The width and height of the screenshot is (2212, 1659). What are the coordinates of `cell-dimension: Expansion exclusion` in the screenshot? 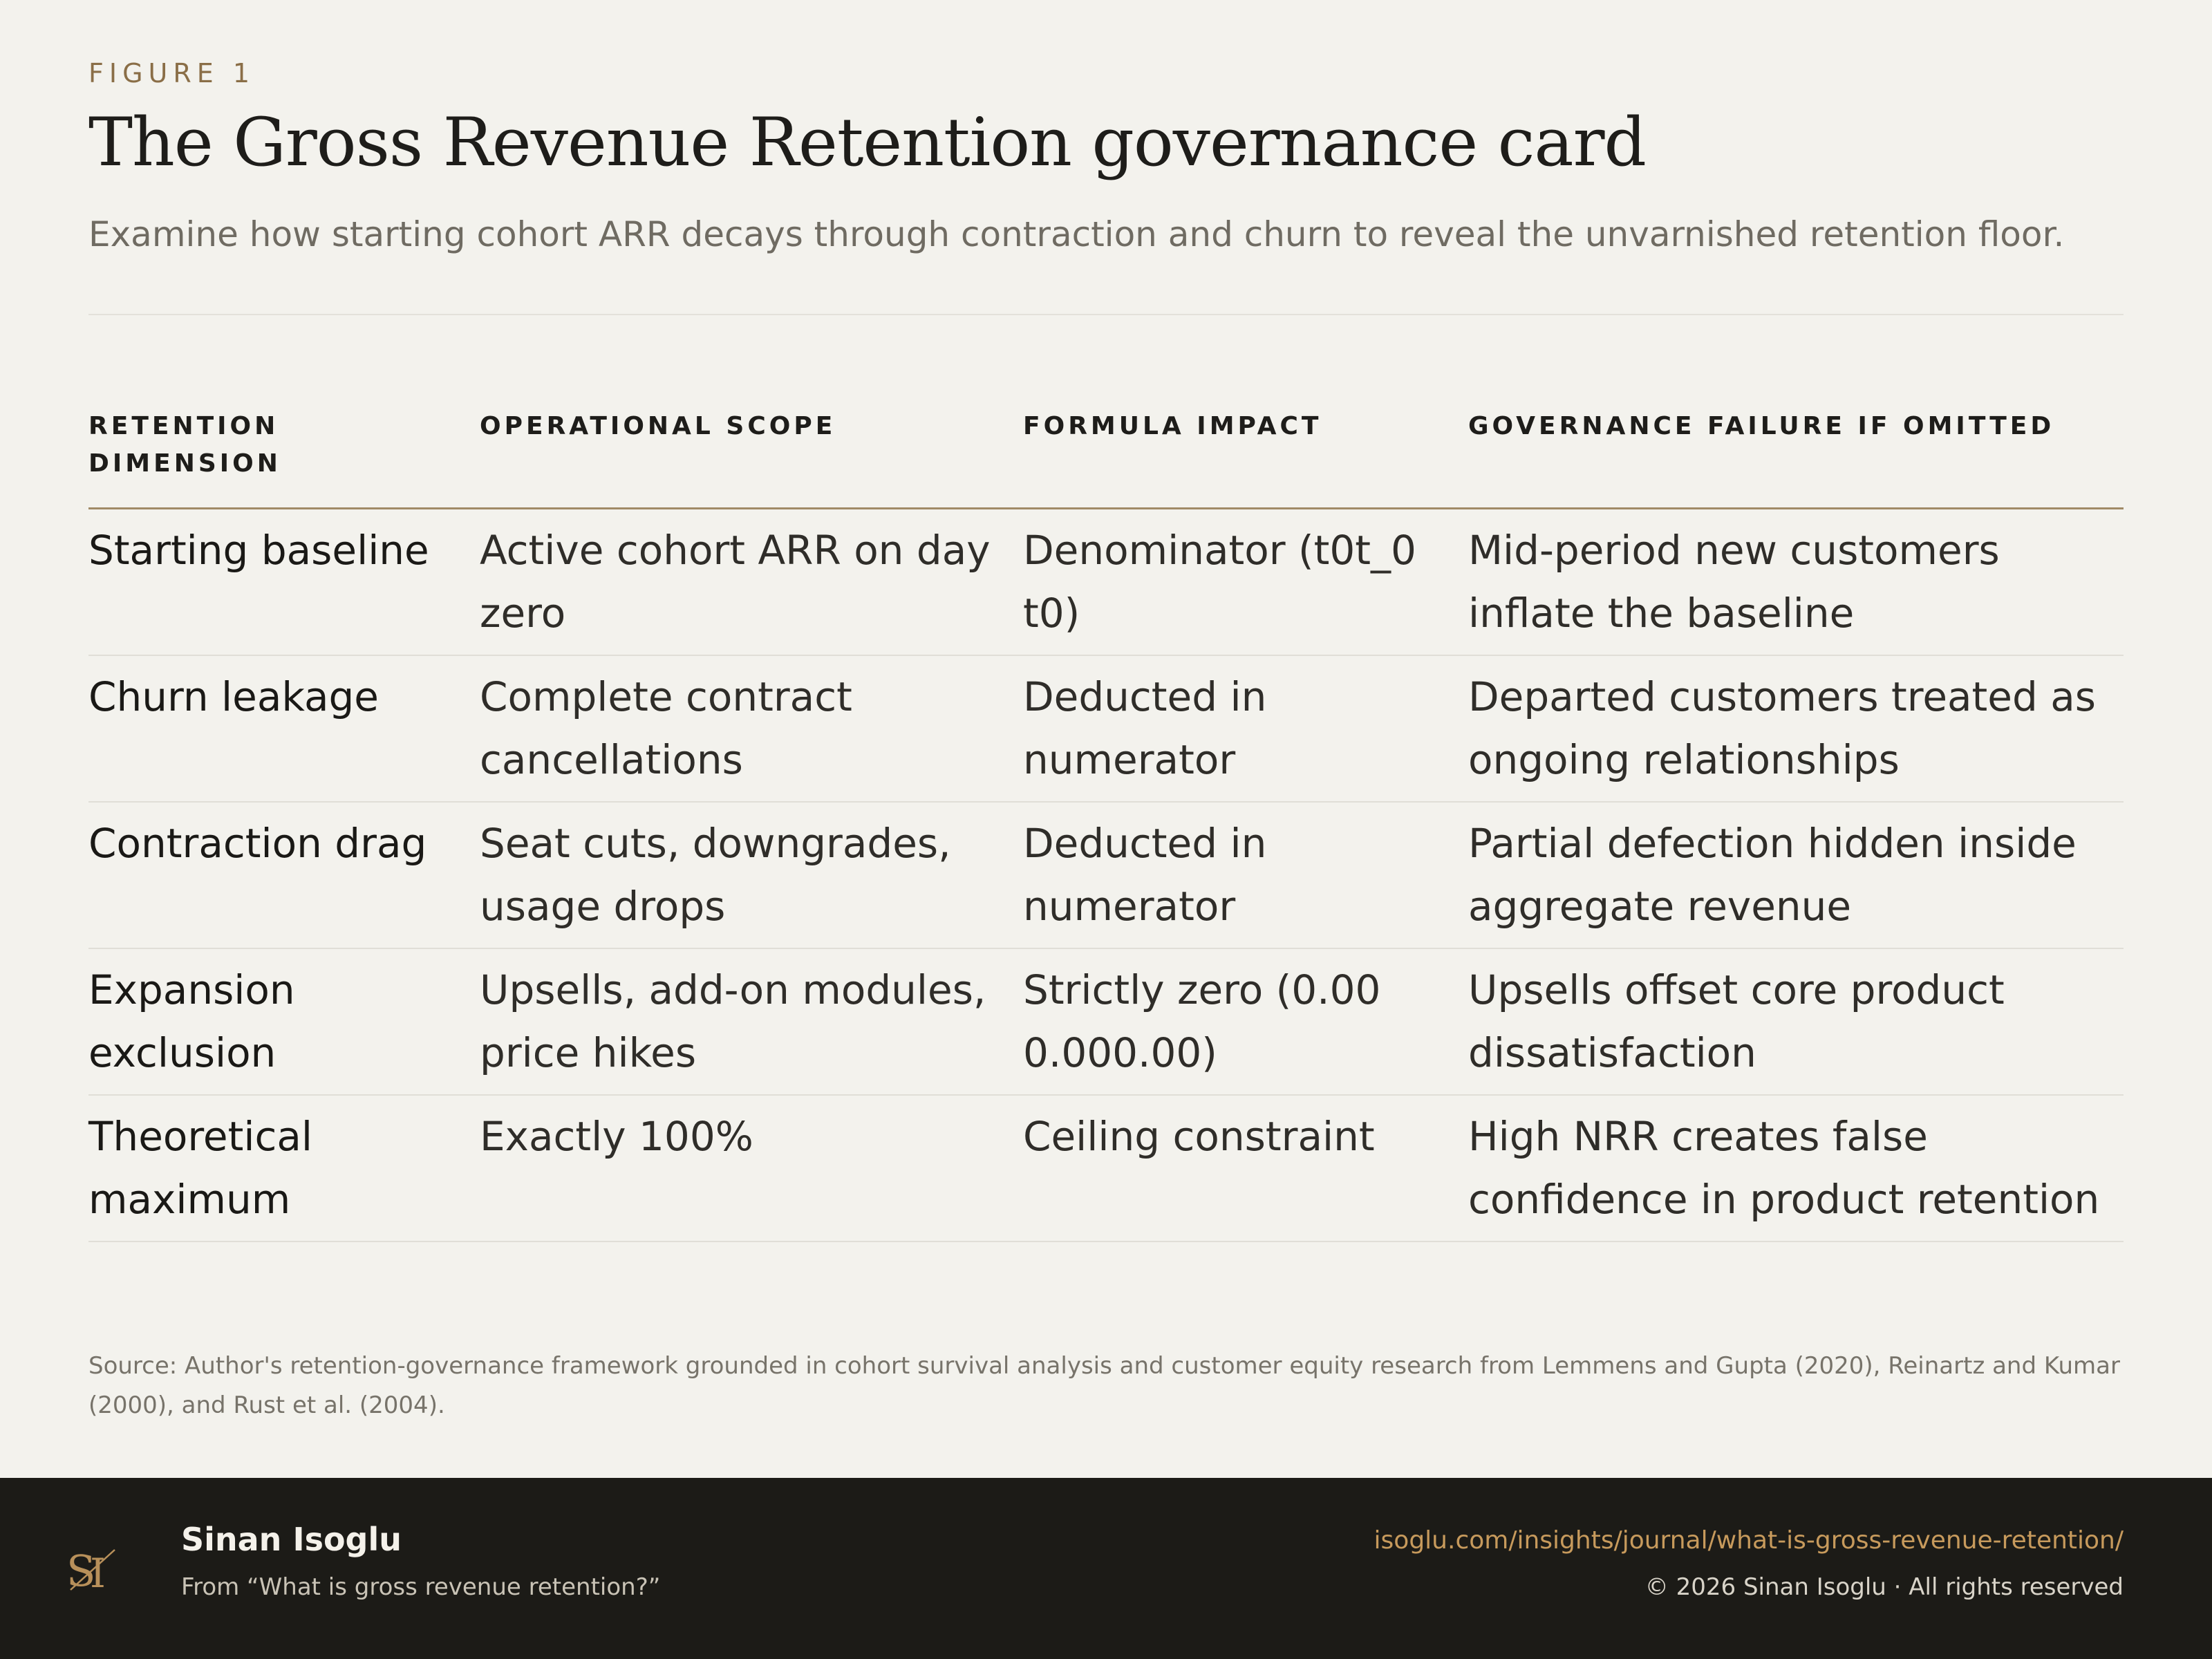 It's located at (284, 1022).